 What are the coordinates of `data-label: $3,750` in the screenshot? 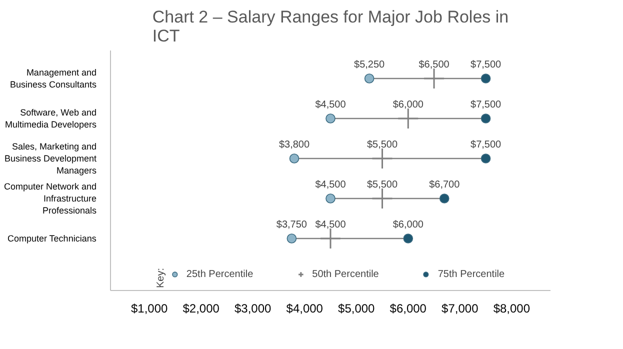 It's located at (292, 225).